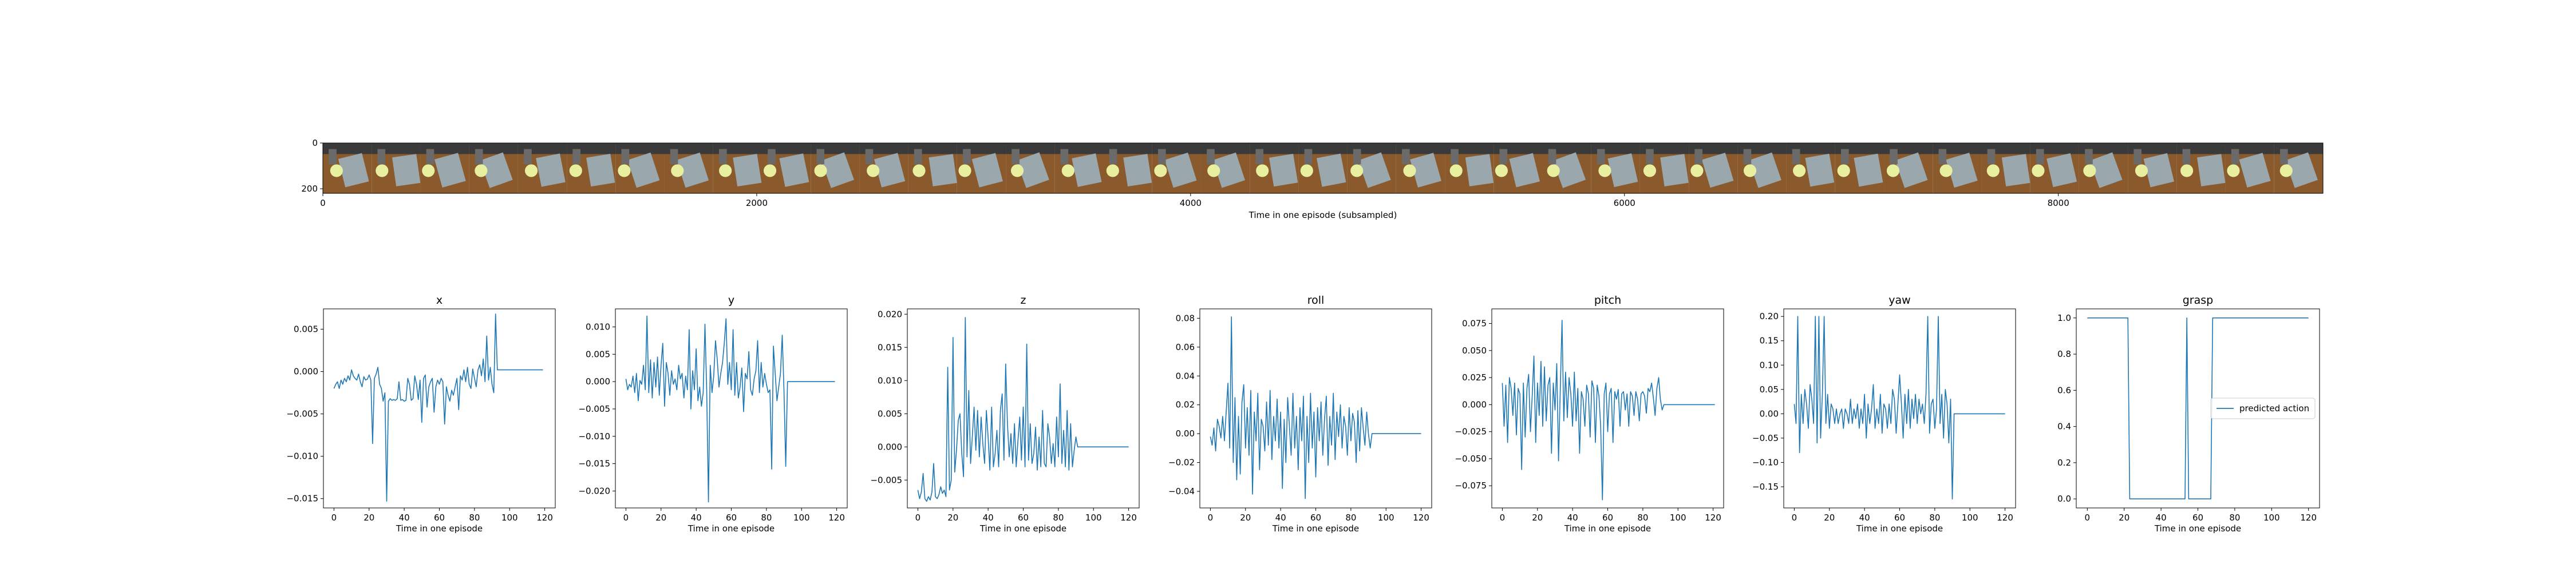  Describe the element at coordinates (306, 329) in the screenshot. I see `y-tick-label: 0.005` at that location.